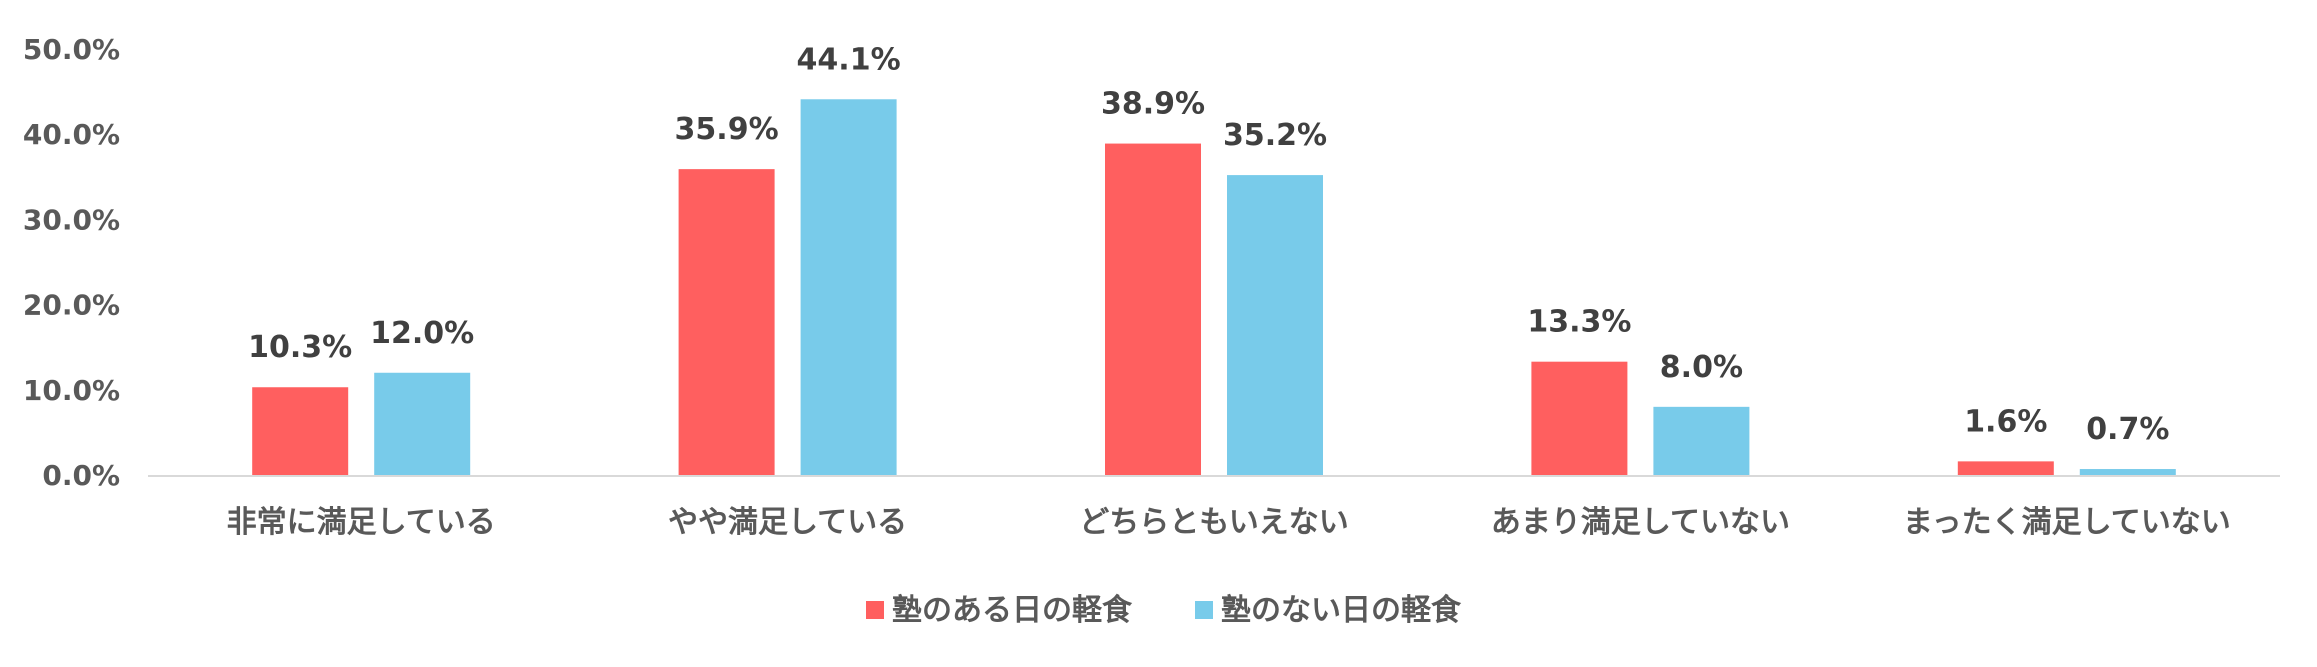  What do you see at coordinates (1341, 610) in the screenshot?
I see `legend-label: 塾のない日の軽食` at bounding box center [1341, 610].